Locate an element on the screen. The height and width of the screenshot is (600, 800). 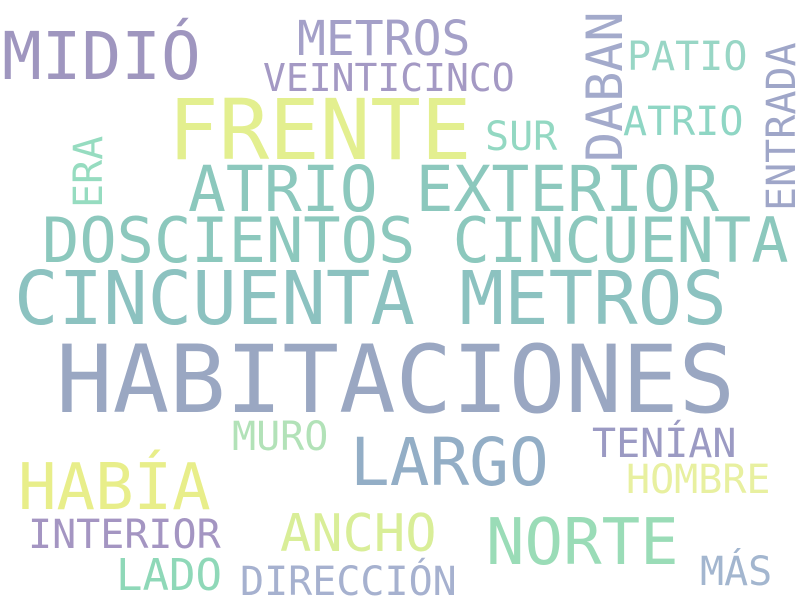
word-atrio: ATRIO is located at coordinates (683, 122).